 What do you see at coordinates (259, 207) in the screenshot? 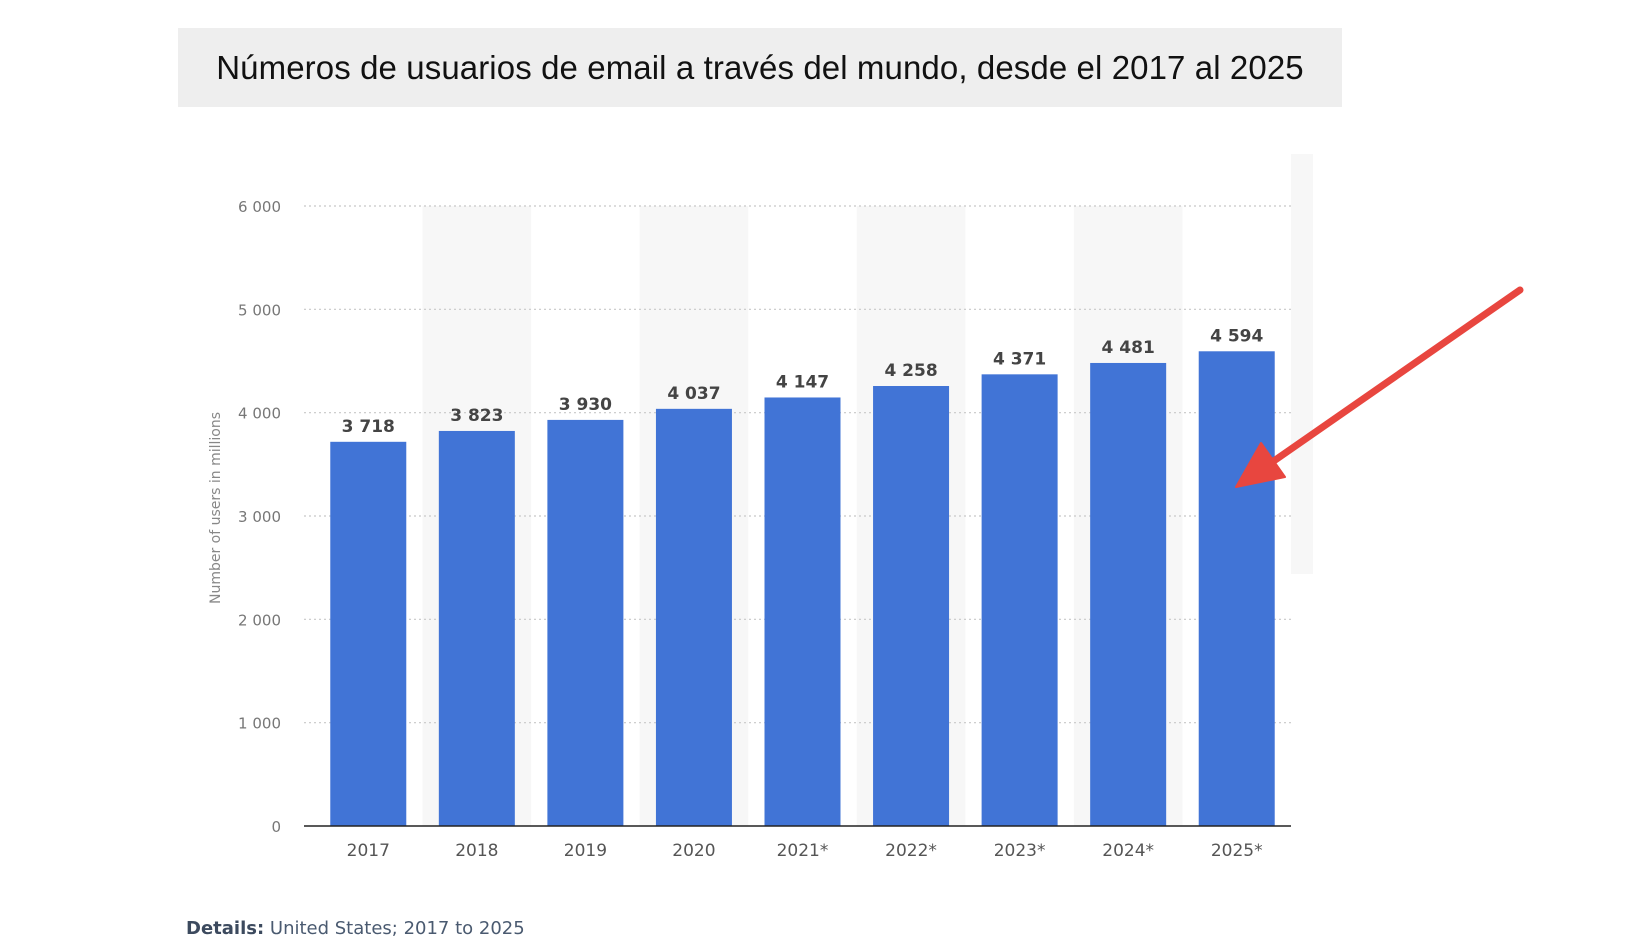
I see `y-tick-label: 6 000` at bounding box center [259, 207].